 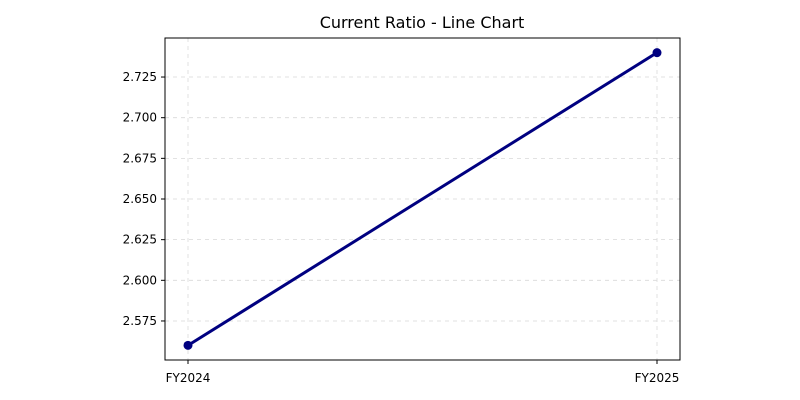 What do you see at coordinates (140, 280) in the screenshot?
I see `y-tick-label: 2.600` at bounding box center [140, 280].